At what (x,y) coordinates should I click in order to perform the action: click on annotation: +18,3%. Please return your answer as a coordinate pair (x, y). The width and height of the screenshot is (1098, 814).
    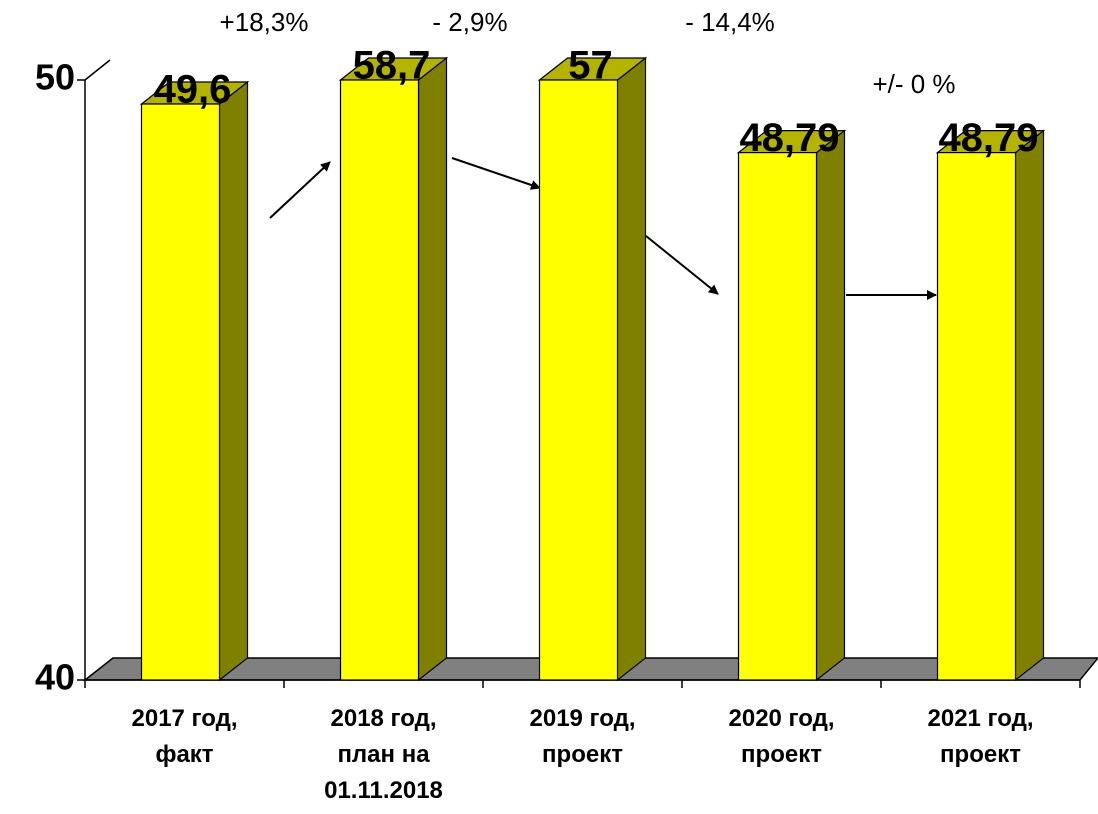
    Looking at the image, I should click on (264, 22).